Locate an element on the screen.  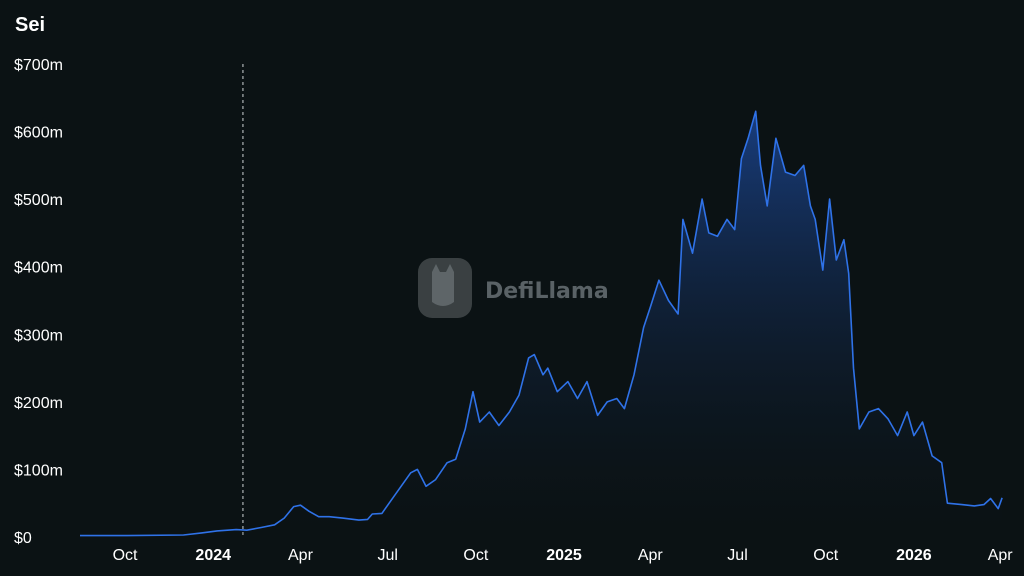
y-tick-label: $300m is located at coordinates (38, 335).